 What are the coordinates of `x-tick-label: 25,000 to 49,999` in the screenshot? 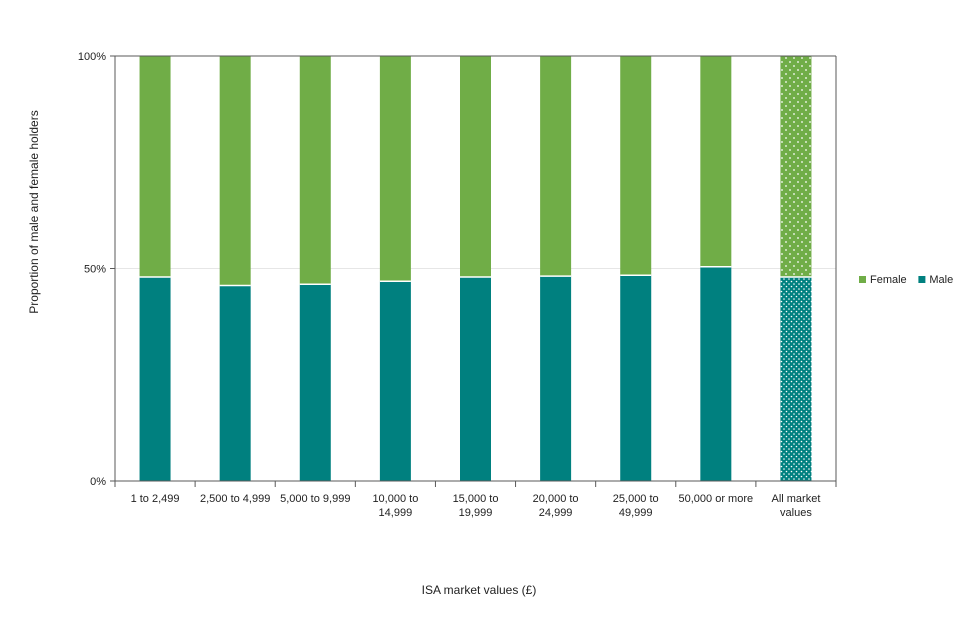 It's located at (636, 506).